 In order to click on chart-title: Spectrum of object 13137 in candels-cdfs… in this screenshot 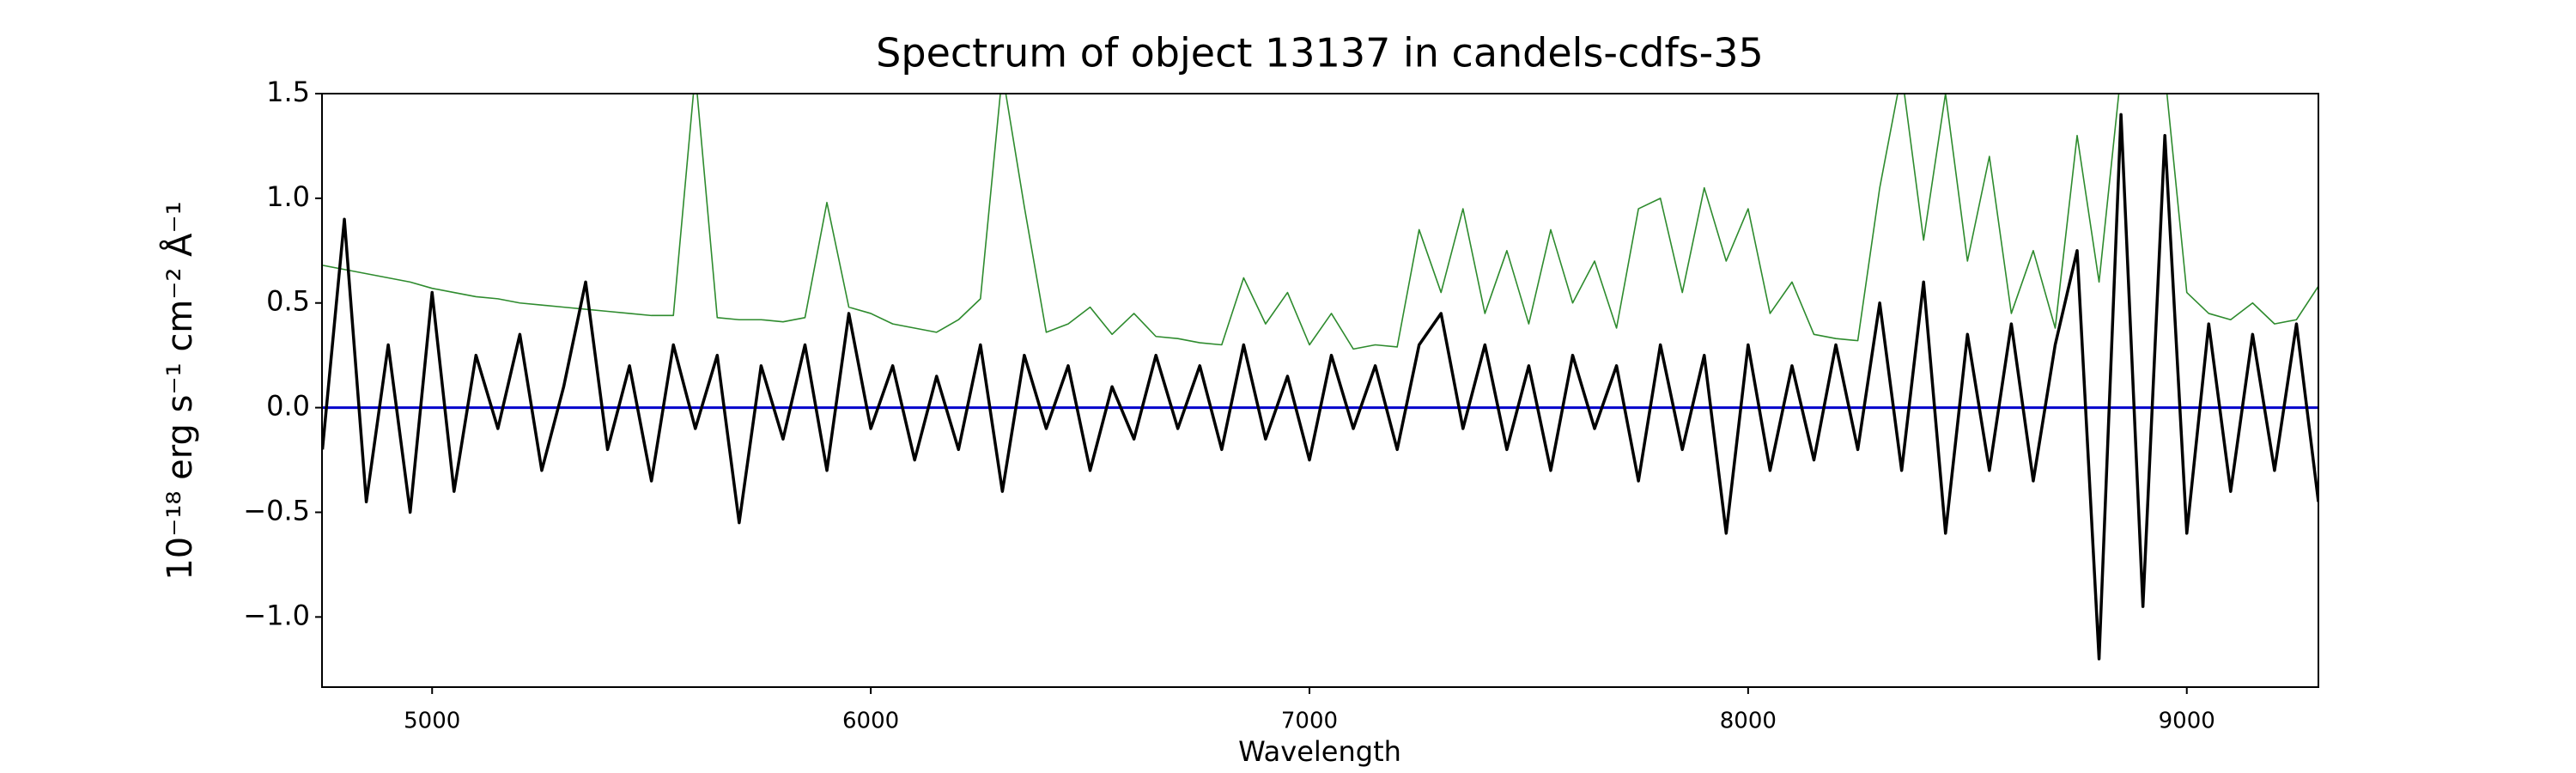, I will do `click(1320, 53)`.